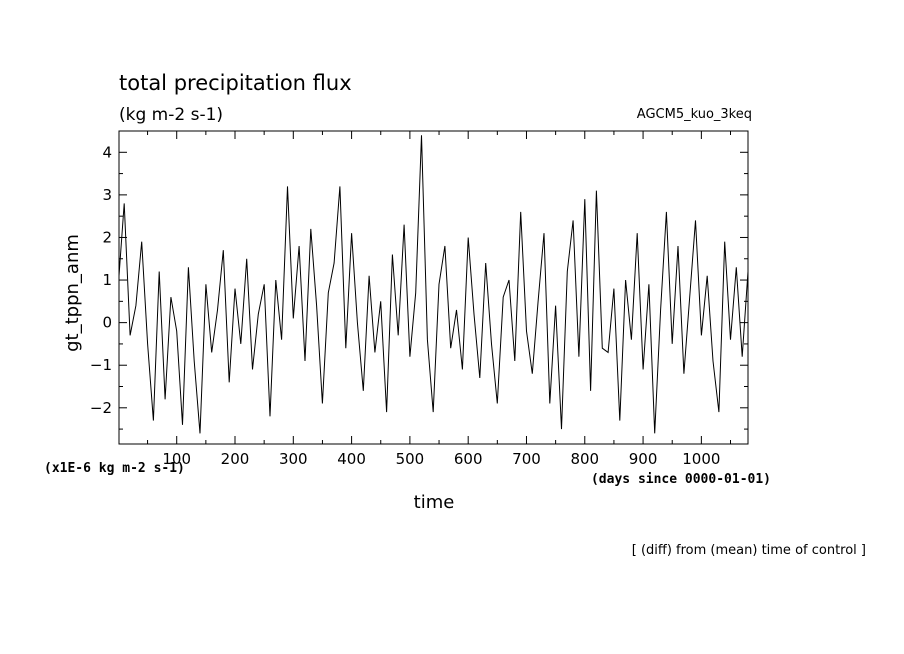 The image size is (904, 654). Describe the element at coordinates (101, 408) in the screenshot. I see `y-tick-label: −2` at that location.